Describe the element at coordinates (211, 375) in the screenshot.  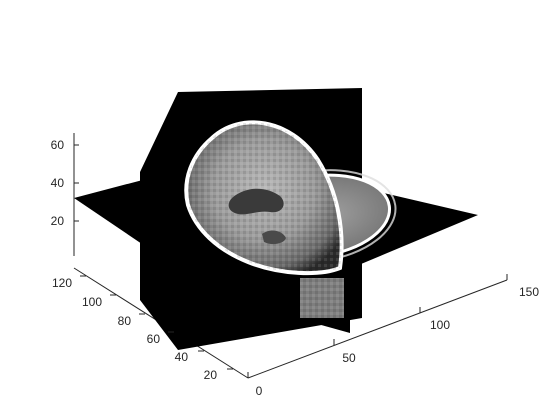
I see `y-tick-label-20: 20` at that location.